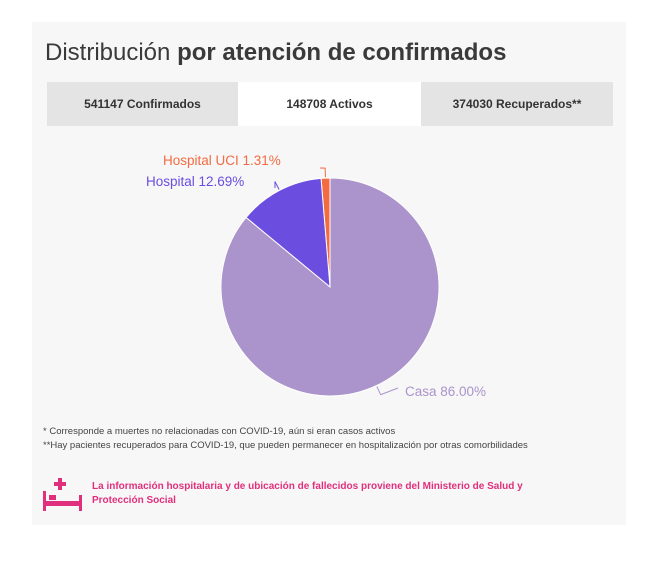 The image size is (649, 568). Describe the element at coordinates (222, 160) in the screenshot. I see `slice-label: Hospital UCI 1.31%` at that location.